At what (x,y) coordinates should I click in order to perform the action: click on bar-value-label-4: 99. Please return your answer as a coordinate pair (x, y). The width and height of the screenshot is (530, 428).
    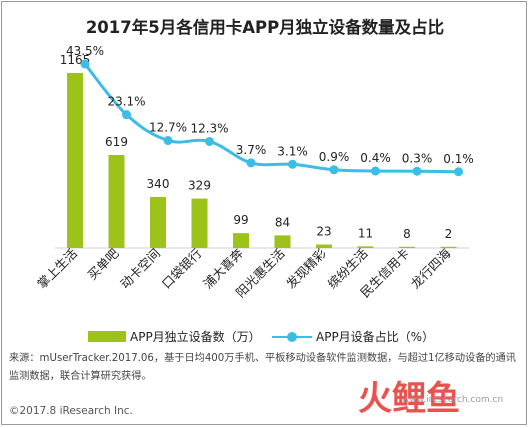
    Looking at the image, I should click on (240, 220).